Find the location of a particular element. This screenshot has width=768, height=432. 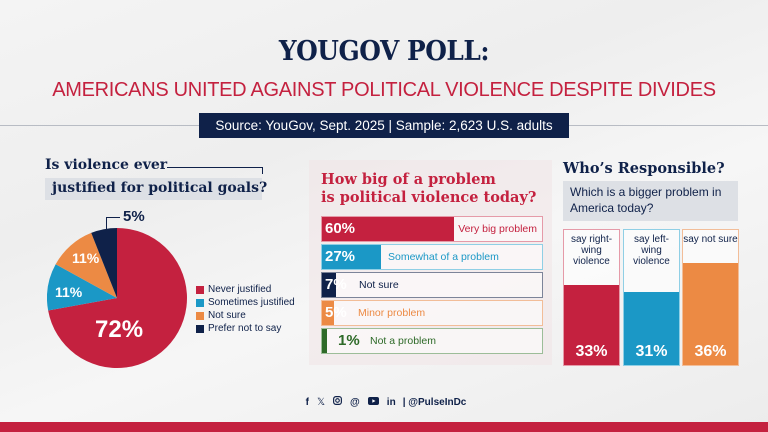

pie-slice-sometimes is located at coordinates (82, 287).